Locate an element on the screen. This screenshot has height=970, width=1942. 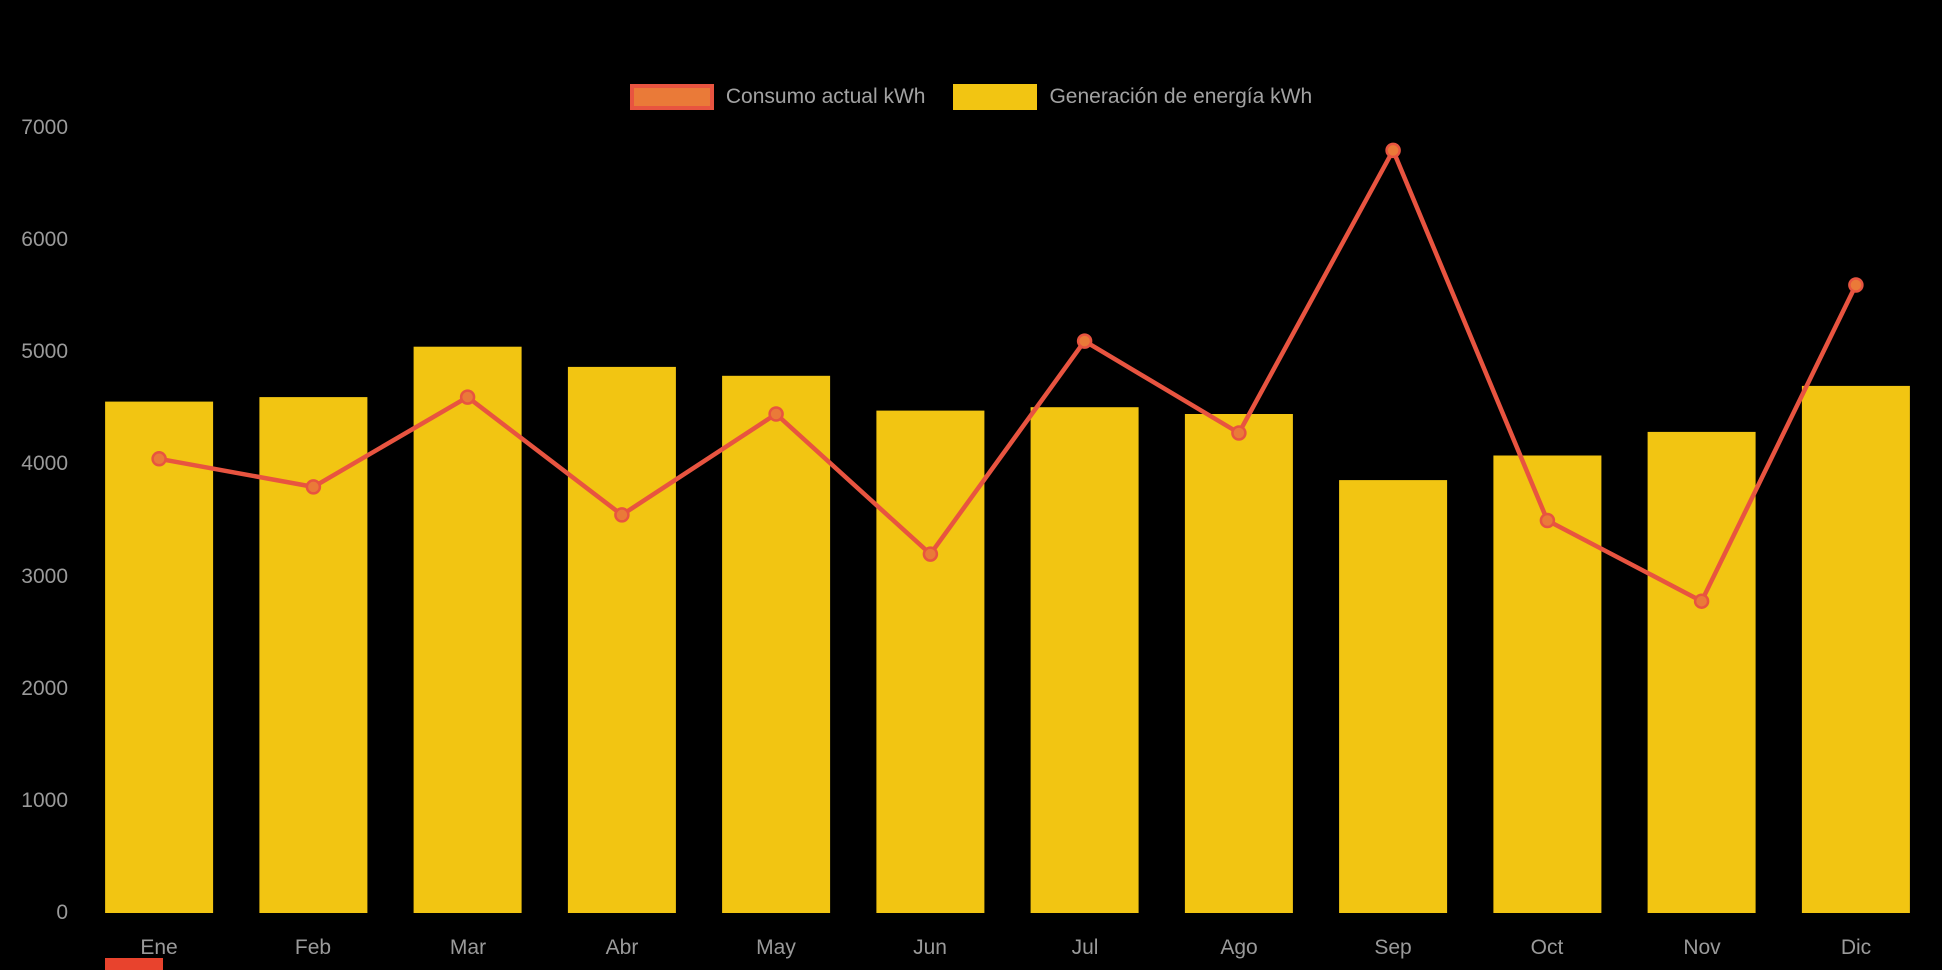
point-dic is located at coordinates (1856, 285).